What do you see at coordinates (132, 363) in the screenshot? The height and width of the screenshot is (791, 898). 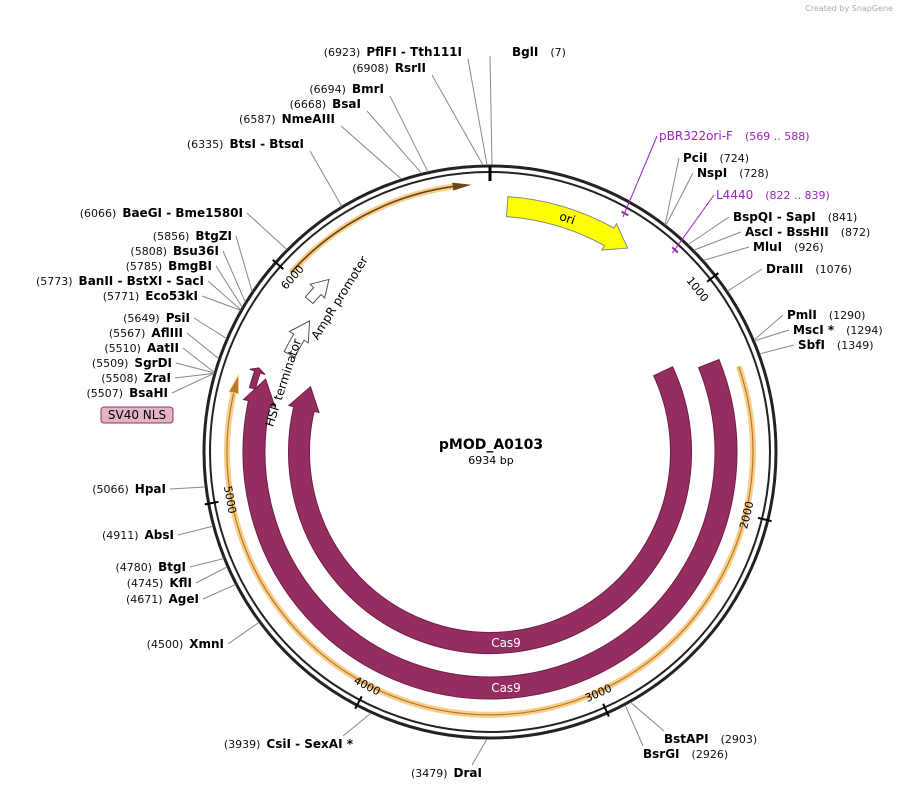 I see `site-label: (5509) SgrDI` at bounding box center [132, 363].